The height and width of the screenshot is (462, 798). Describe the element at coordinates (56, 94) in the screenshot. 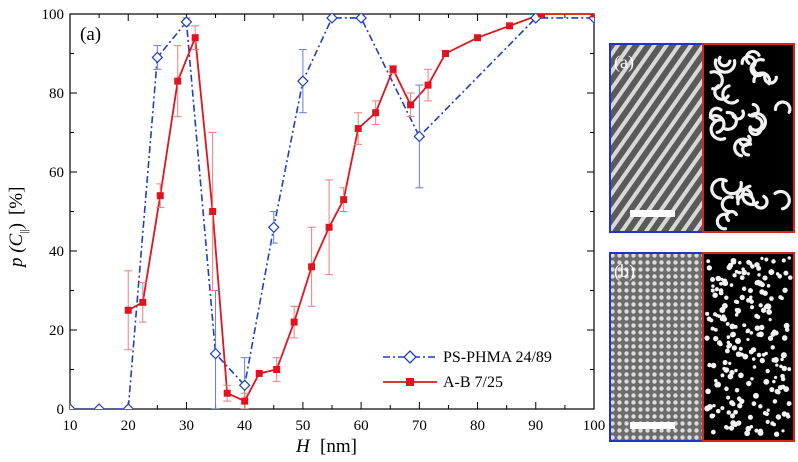

I see `y-tick-label: 80` at that location.